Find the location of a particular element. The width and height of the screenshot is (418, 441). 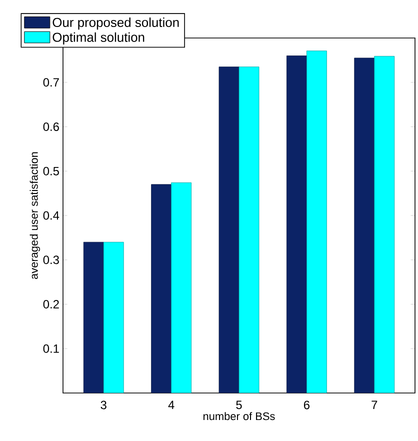

y-tick-label: 0.4 is located at coordinates (51, 215).